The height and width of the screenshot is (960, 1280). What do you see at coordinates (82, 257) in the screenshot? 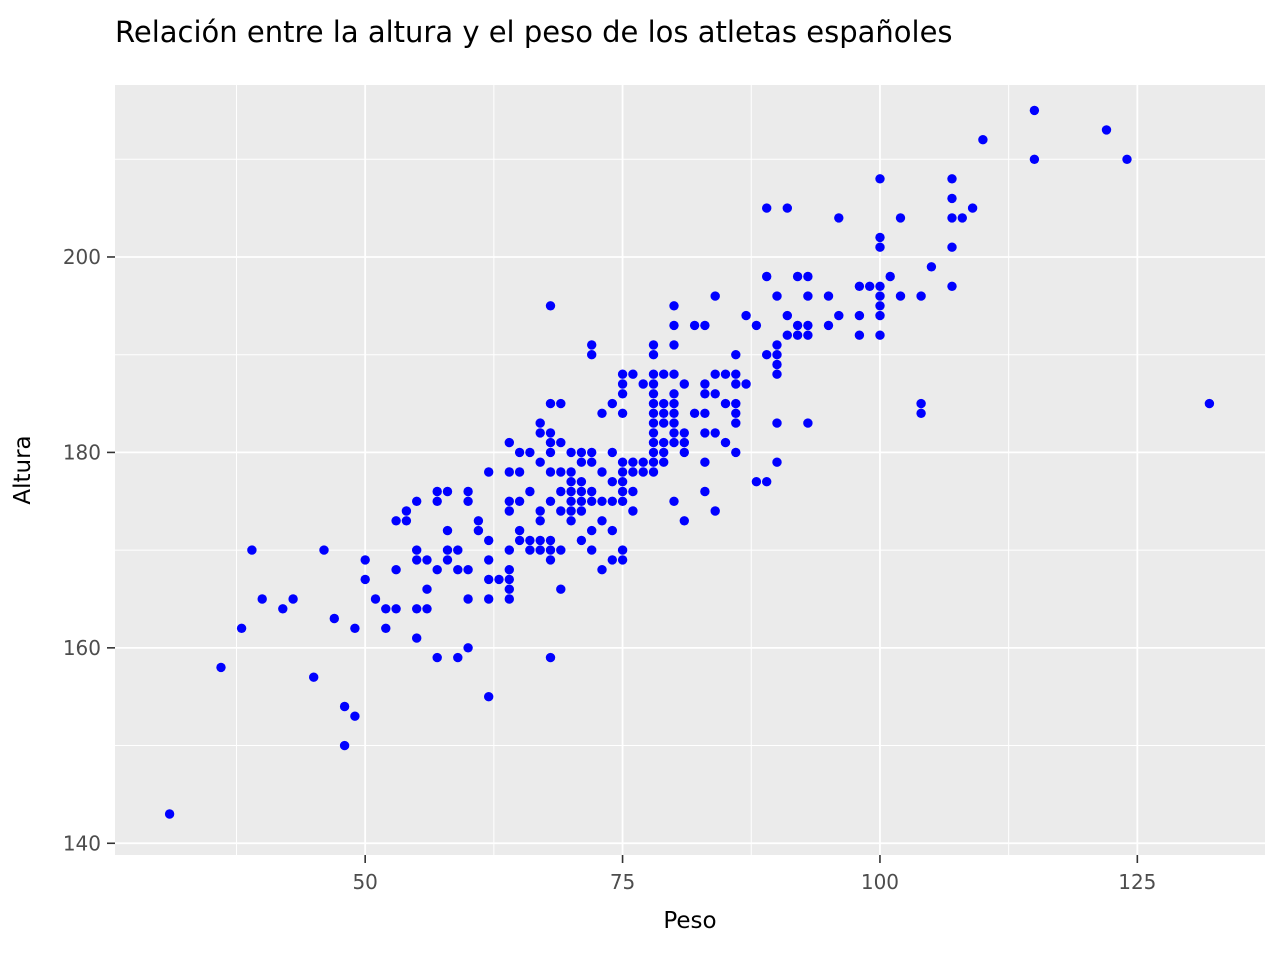
I see `y-tick-label: 200` at bounding box center [82, 257].